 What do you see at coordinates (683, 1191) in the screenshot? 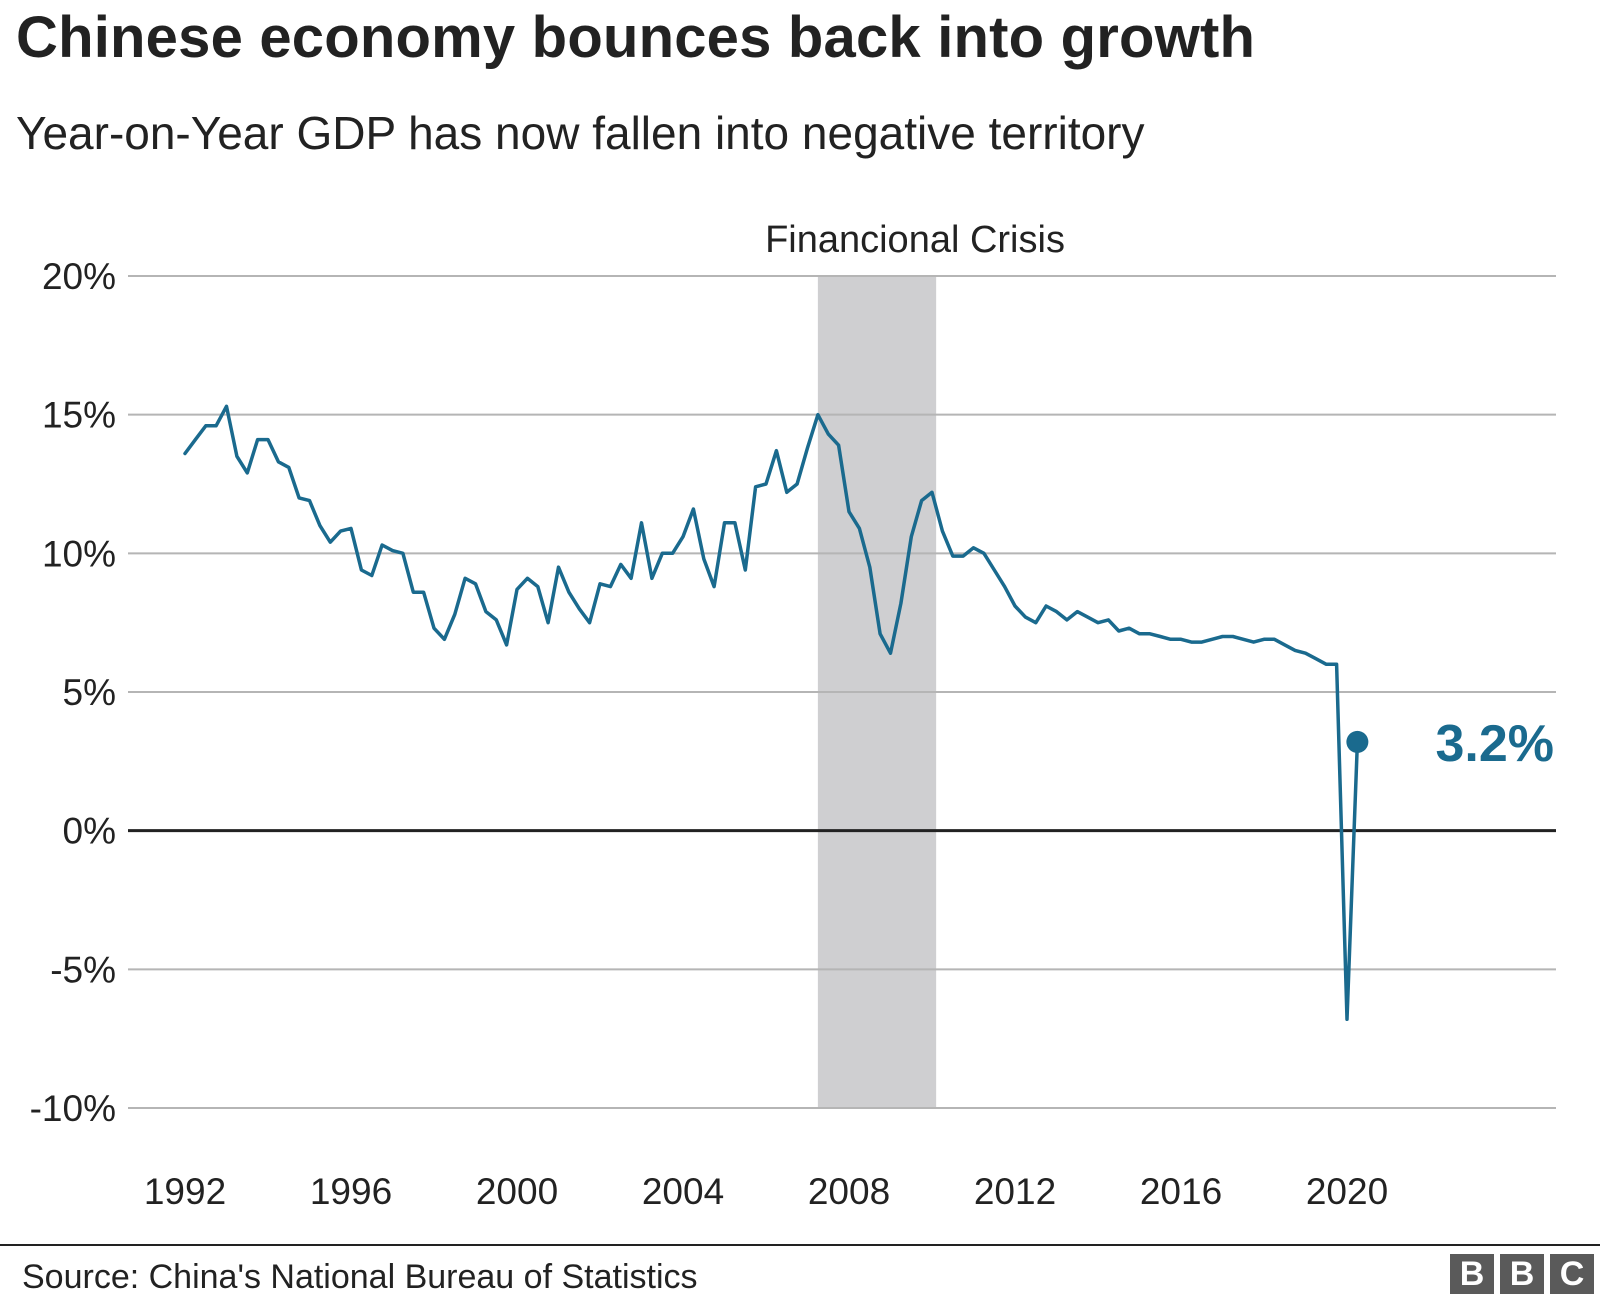
I see `x-tick-label: 2004` at bounding box center [683, 1191].